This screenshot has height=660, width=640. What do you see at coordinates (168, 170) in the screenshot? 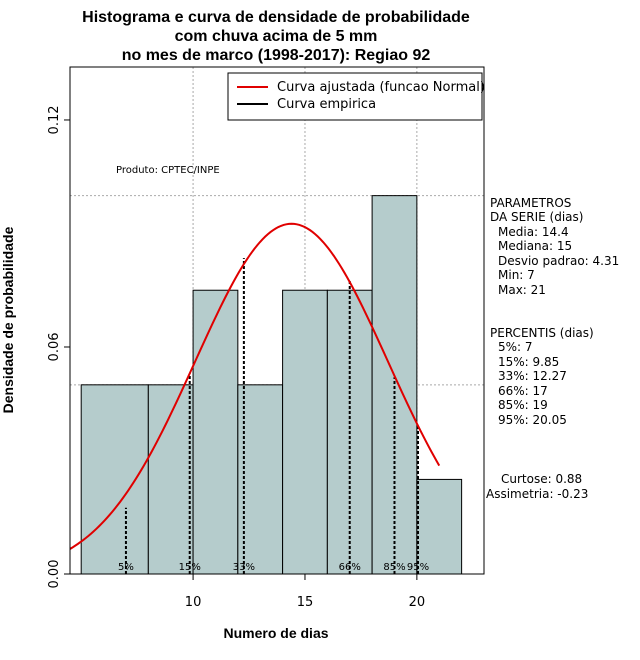
I see `product-annotation: Produto: CPTEC/INPE` at bounding box center [168, 170].